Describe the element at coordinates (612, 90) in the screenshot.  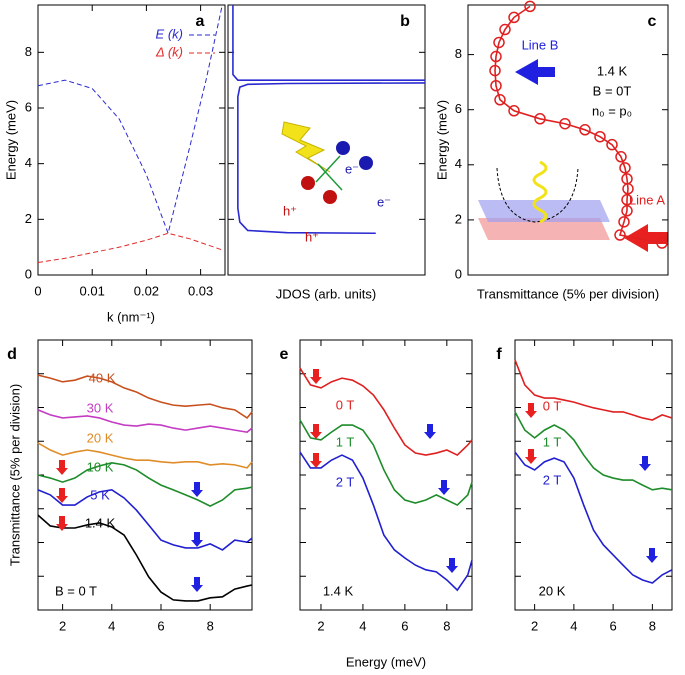
I see `annotation: B = 0T` at that location.